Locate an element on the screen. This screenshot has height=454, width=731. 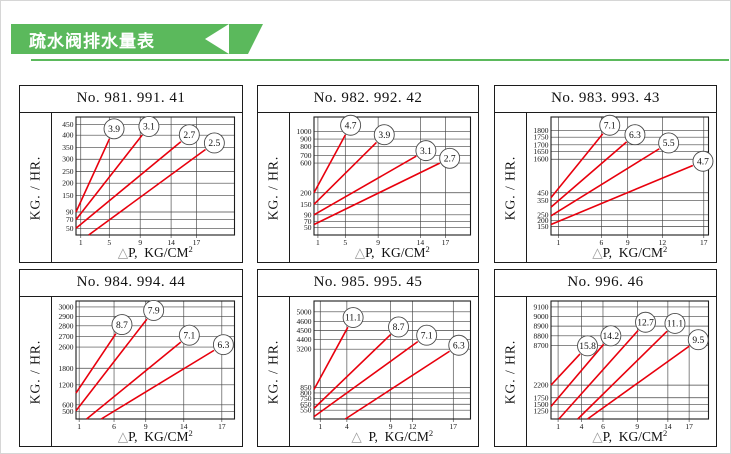
data-point-label: 3.1 is located at coordinates (426, 152).